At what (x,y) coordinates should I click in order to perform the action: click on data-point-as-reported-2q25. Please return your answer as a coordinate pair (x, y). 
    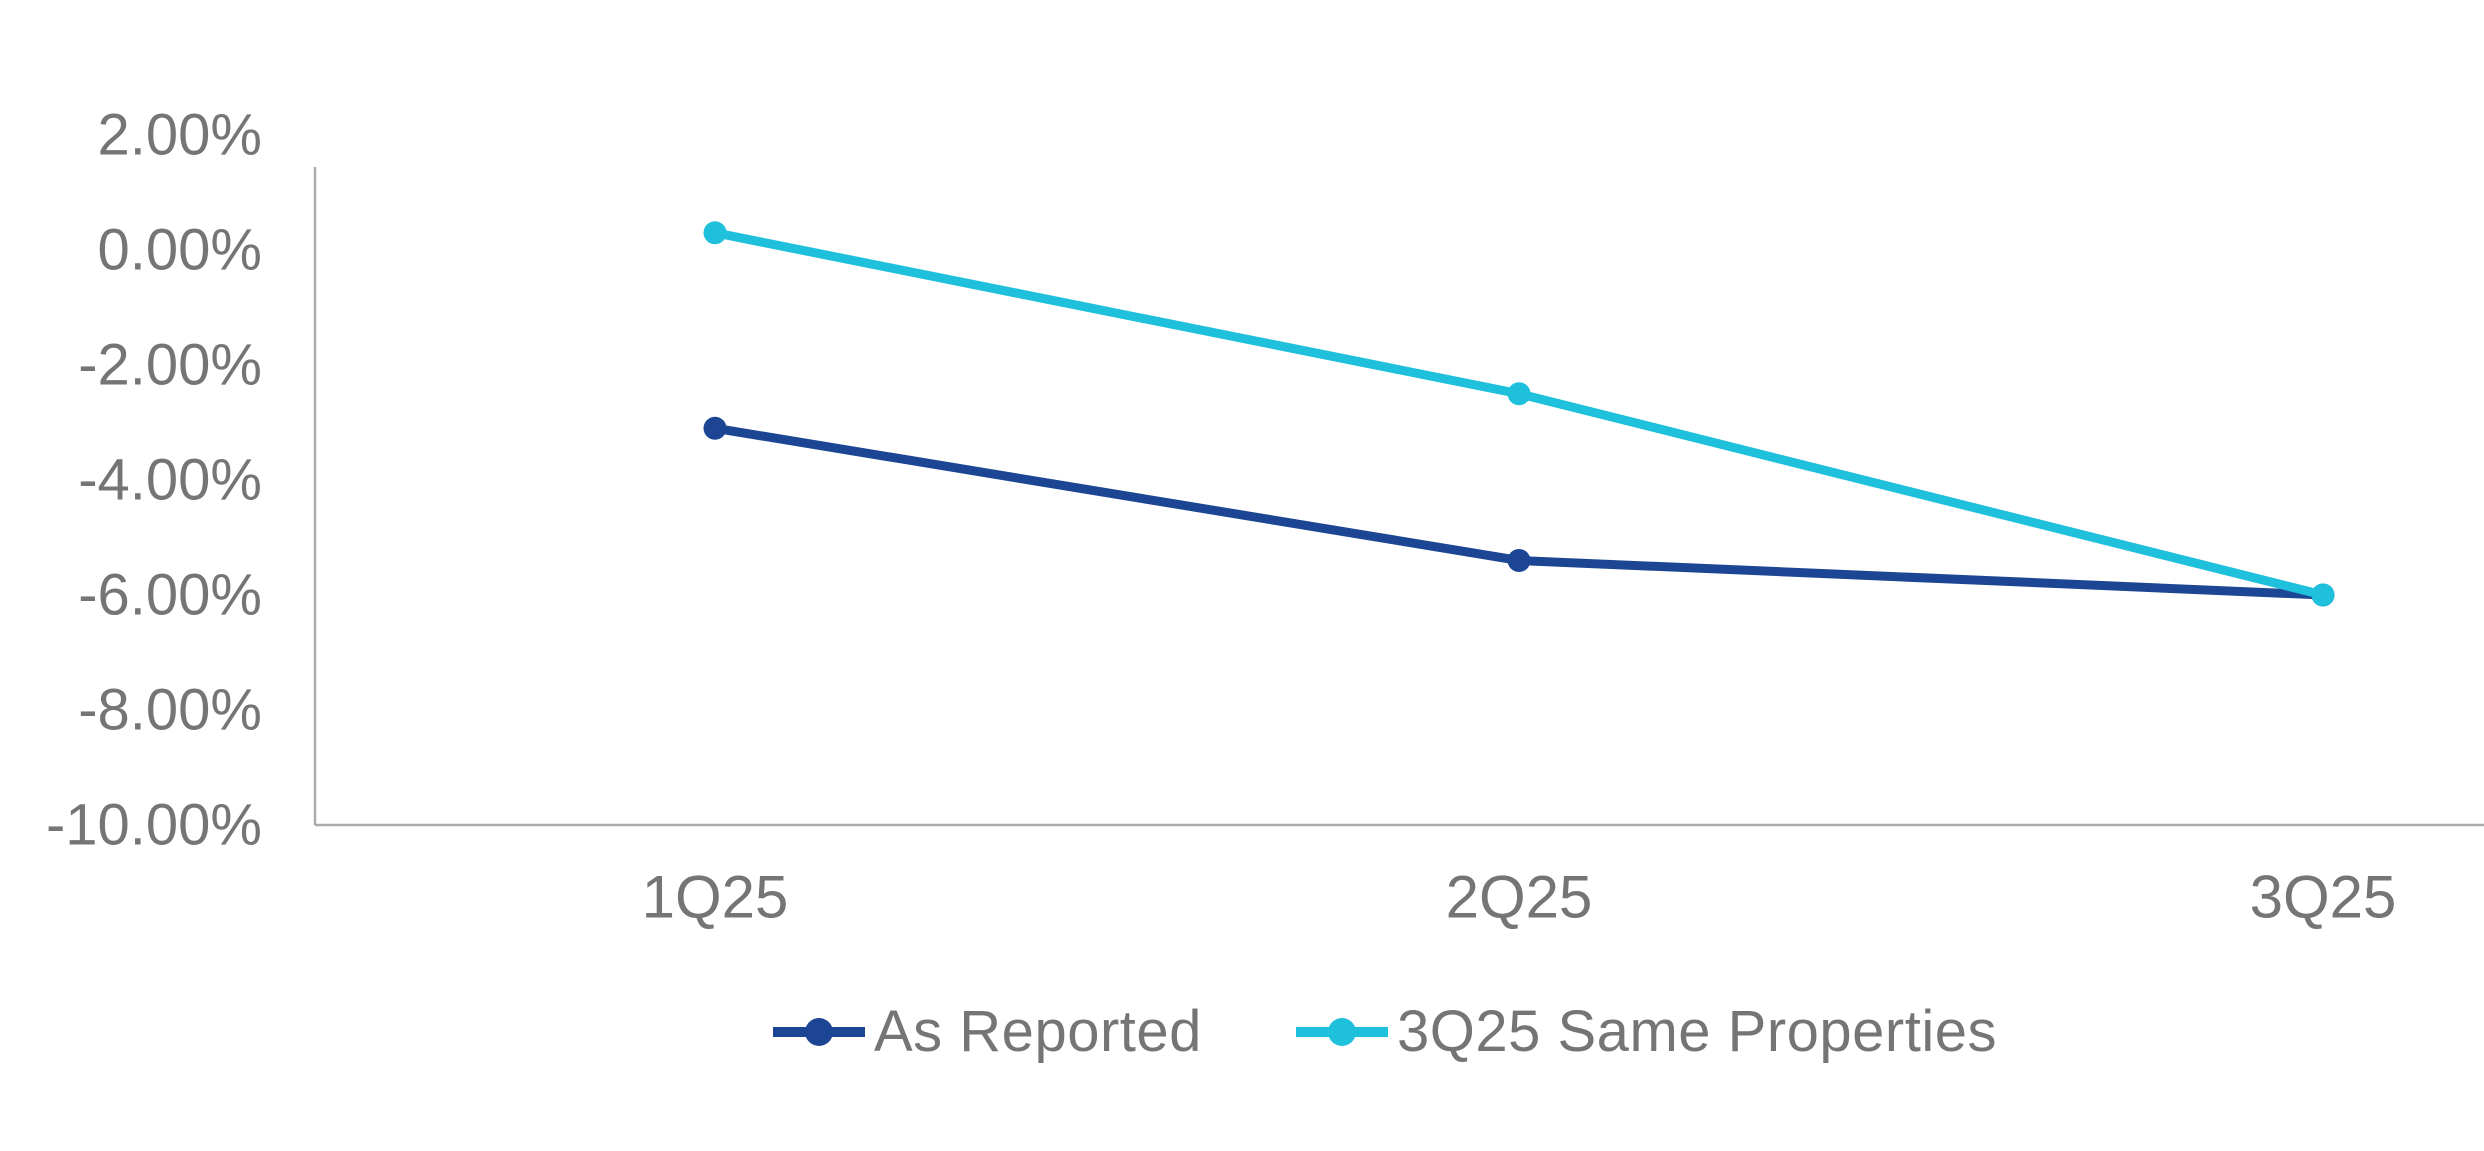
    Looking at the image, I should click on (1519, 560).